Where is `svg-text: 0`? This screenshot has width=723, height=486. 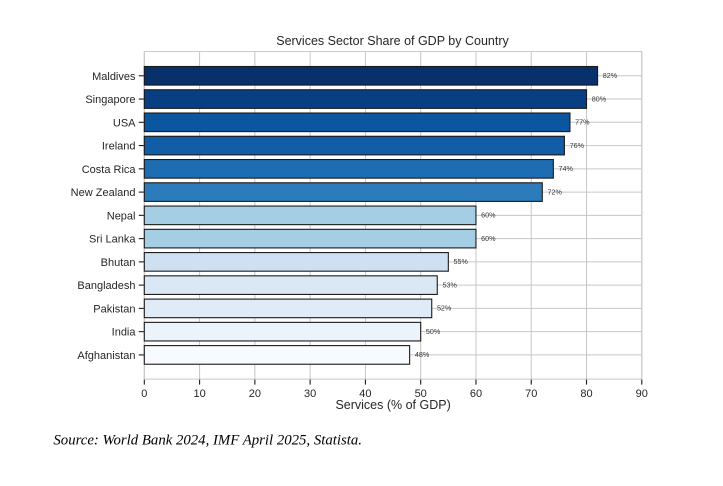
svg-text: 0 is located at coordinates (144, 394).